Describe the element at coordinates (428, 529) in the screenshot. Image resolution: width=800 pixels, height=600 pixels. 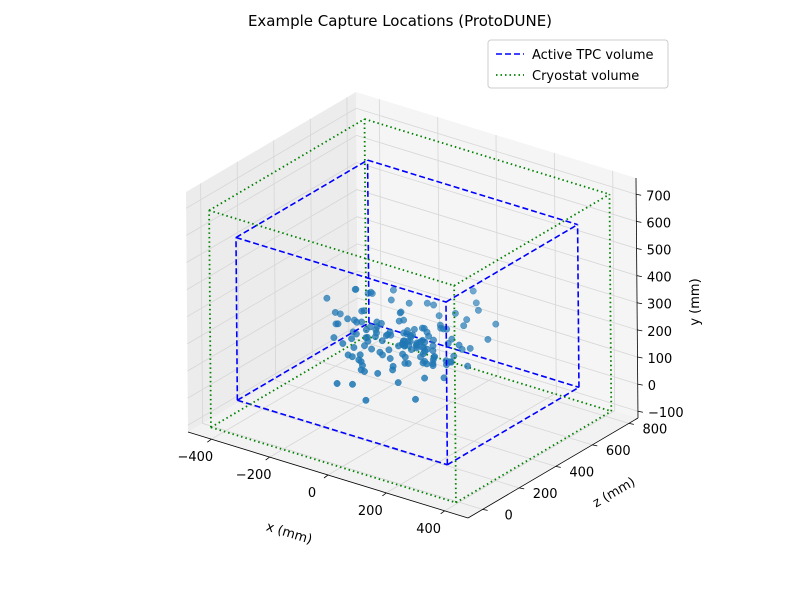
I see `x-tick-label: 400` at that location.